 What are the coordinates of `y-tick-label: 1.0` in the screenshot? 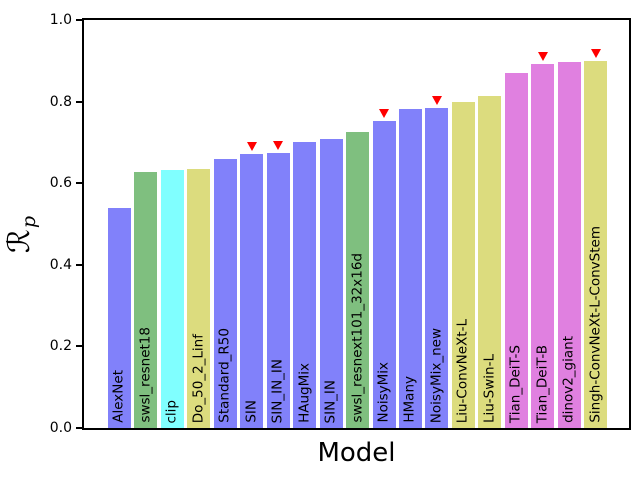 It's located at (60, 20).